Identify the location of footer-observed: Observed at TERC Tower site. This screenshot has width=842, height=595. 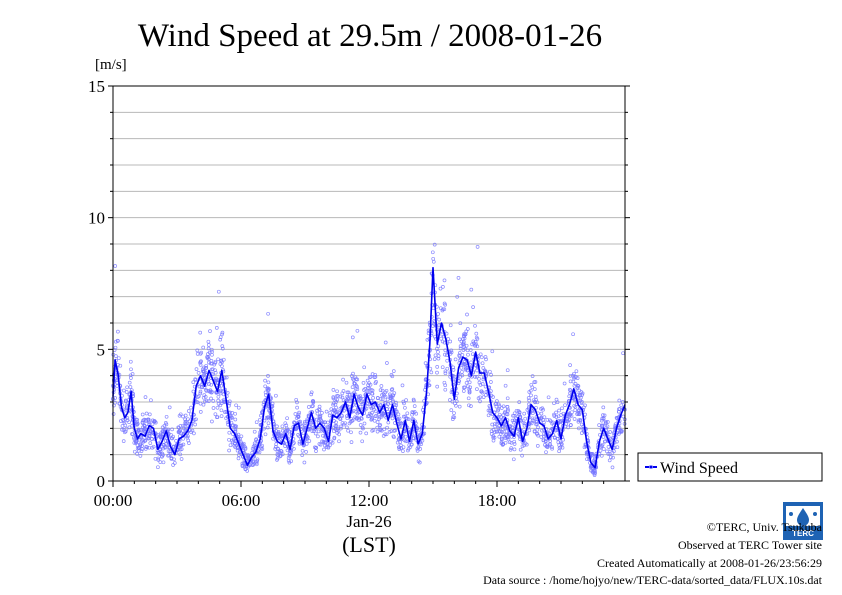
(749, 545).